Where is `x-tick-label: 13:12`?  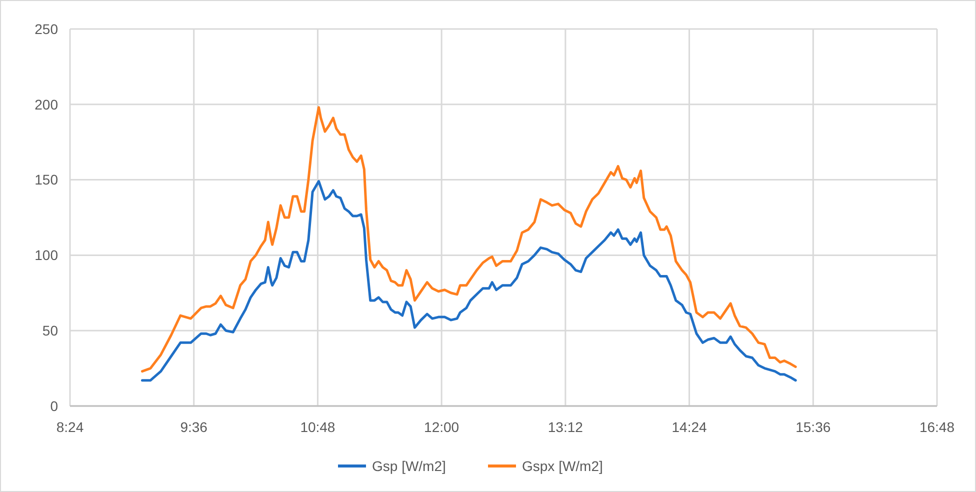
x-tick-label: 13:12 is located at coordinates (566, 427).